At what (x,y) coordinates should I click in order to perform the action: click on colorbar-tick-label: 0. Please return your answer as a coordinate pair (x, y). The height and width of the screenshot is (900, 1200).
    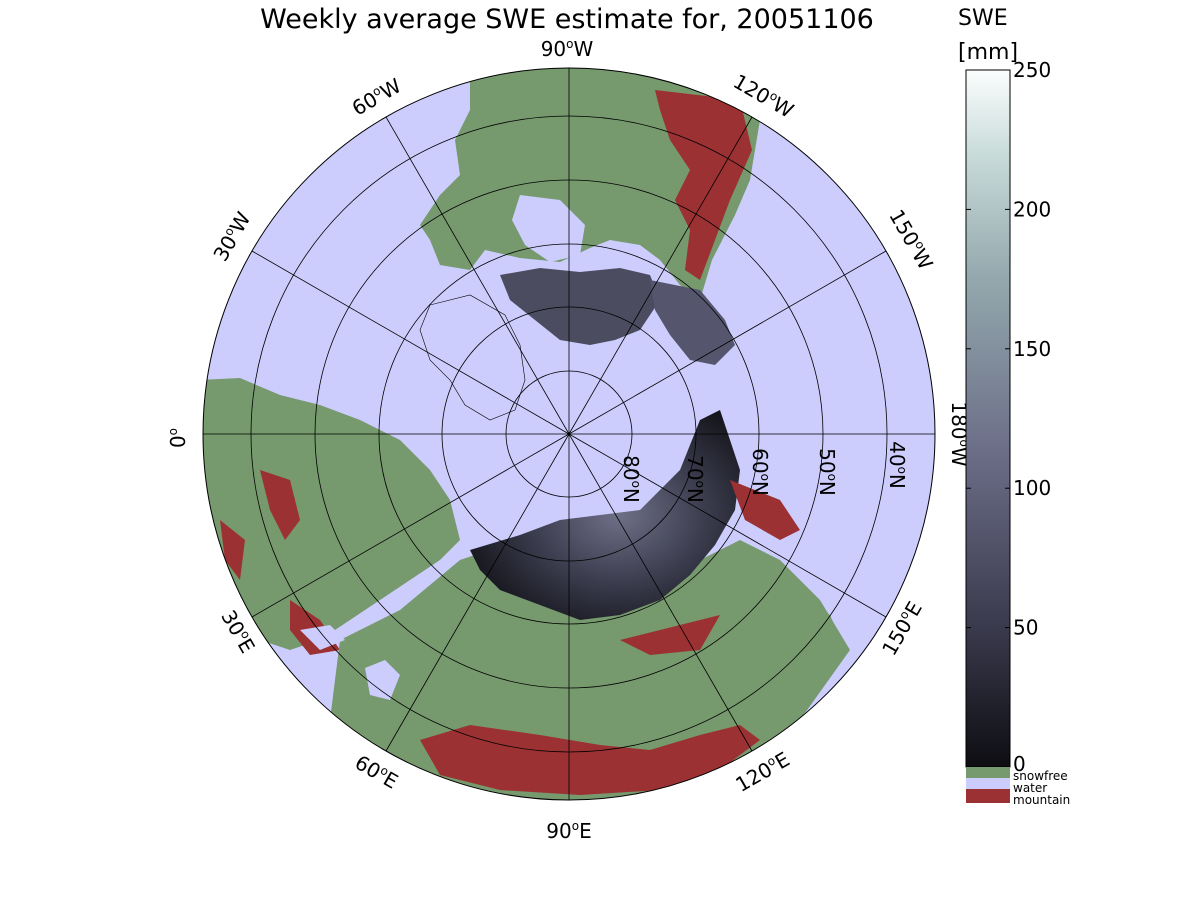
    Looking at the image, I should click on (1019, 764).